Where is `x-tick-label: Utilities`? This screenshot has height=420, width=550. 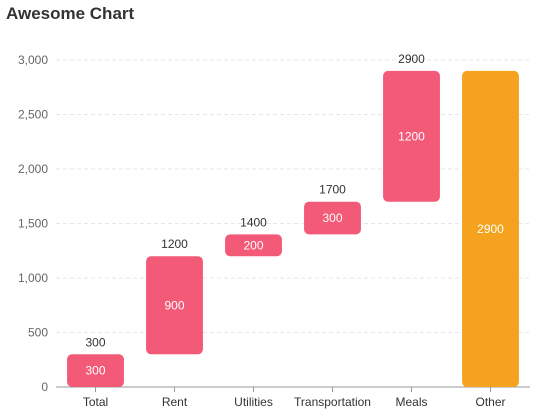 x-tick-label: Utilities is located at coordinates (253, 402).